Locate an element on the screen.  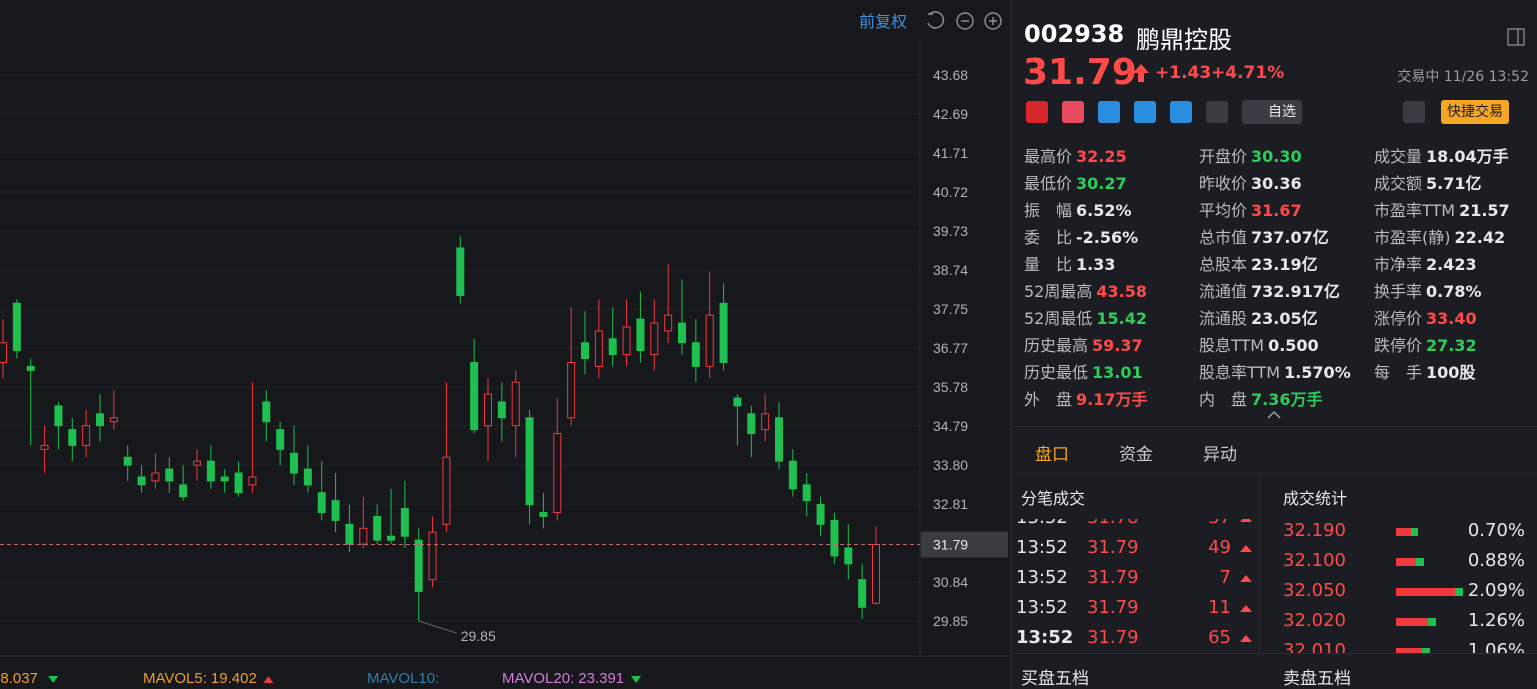
collapse-chevron is located at coordinates (1274, 414).